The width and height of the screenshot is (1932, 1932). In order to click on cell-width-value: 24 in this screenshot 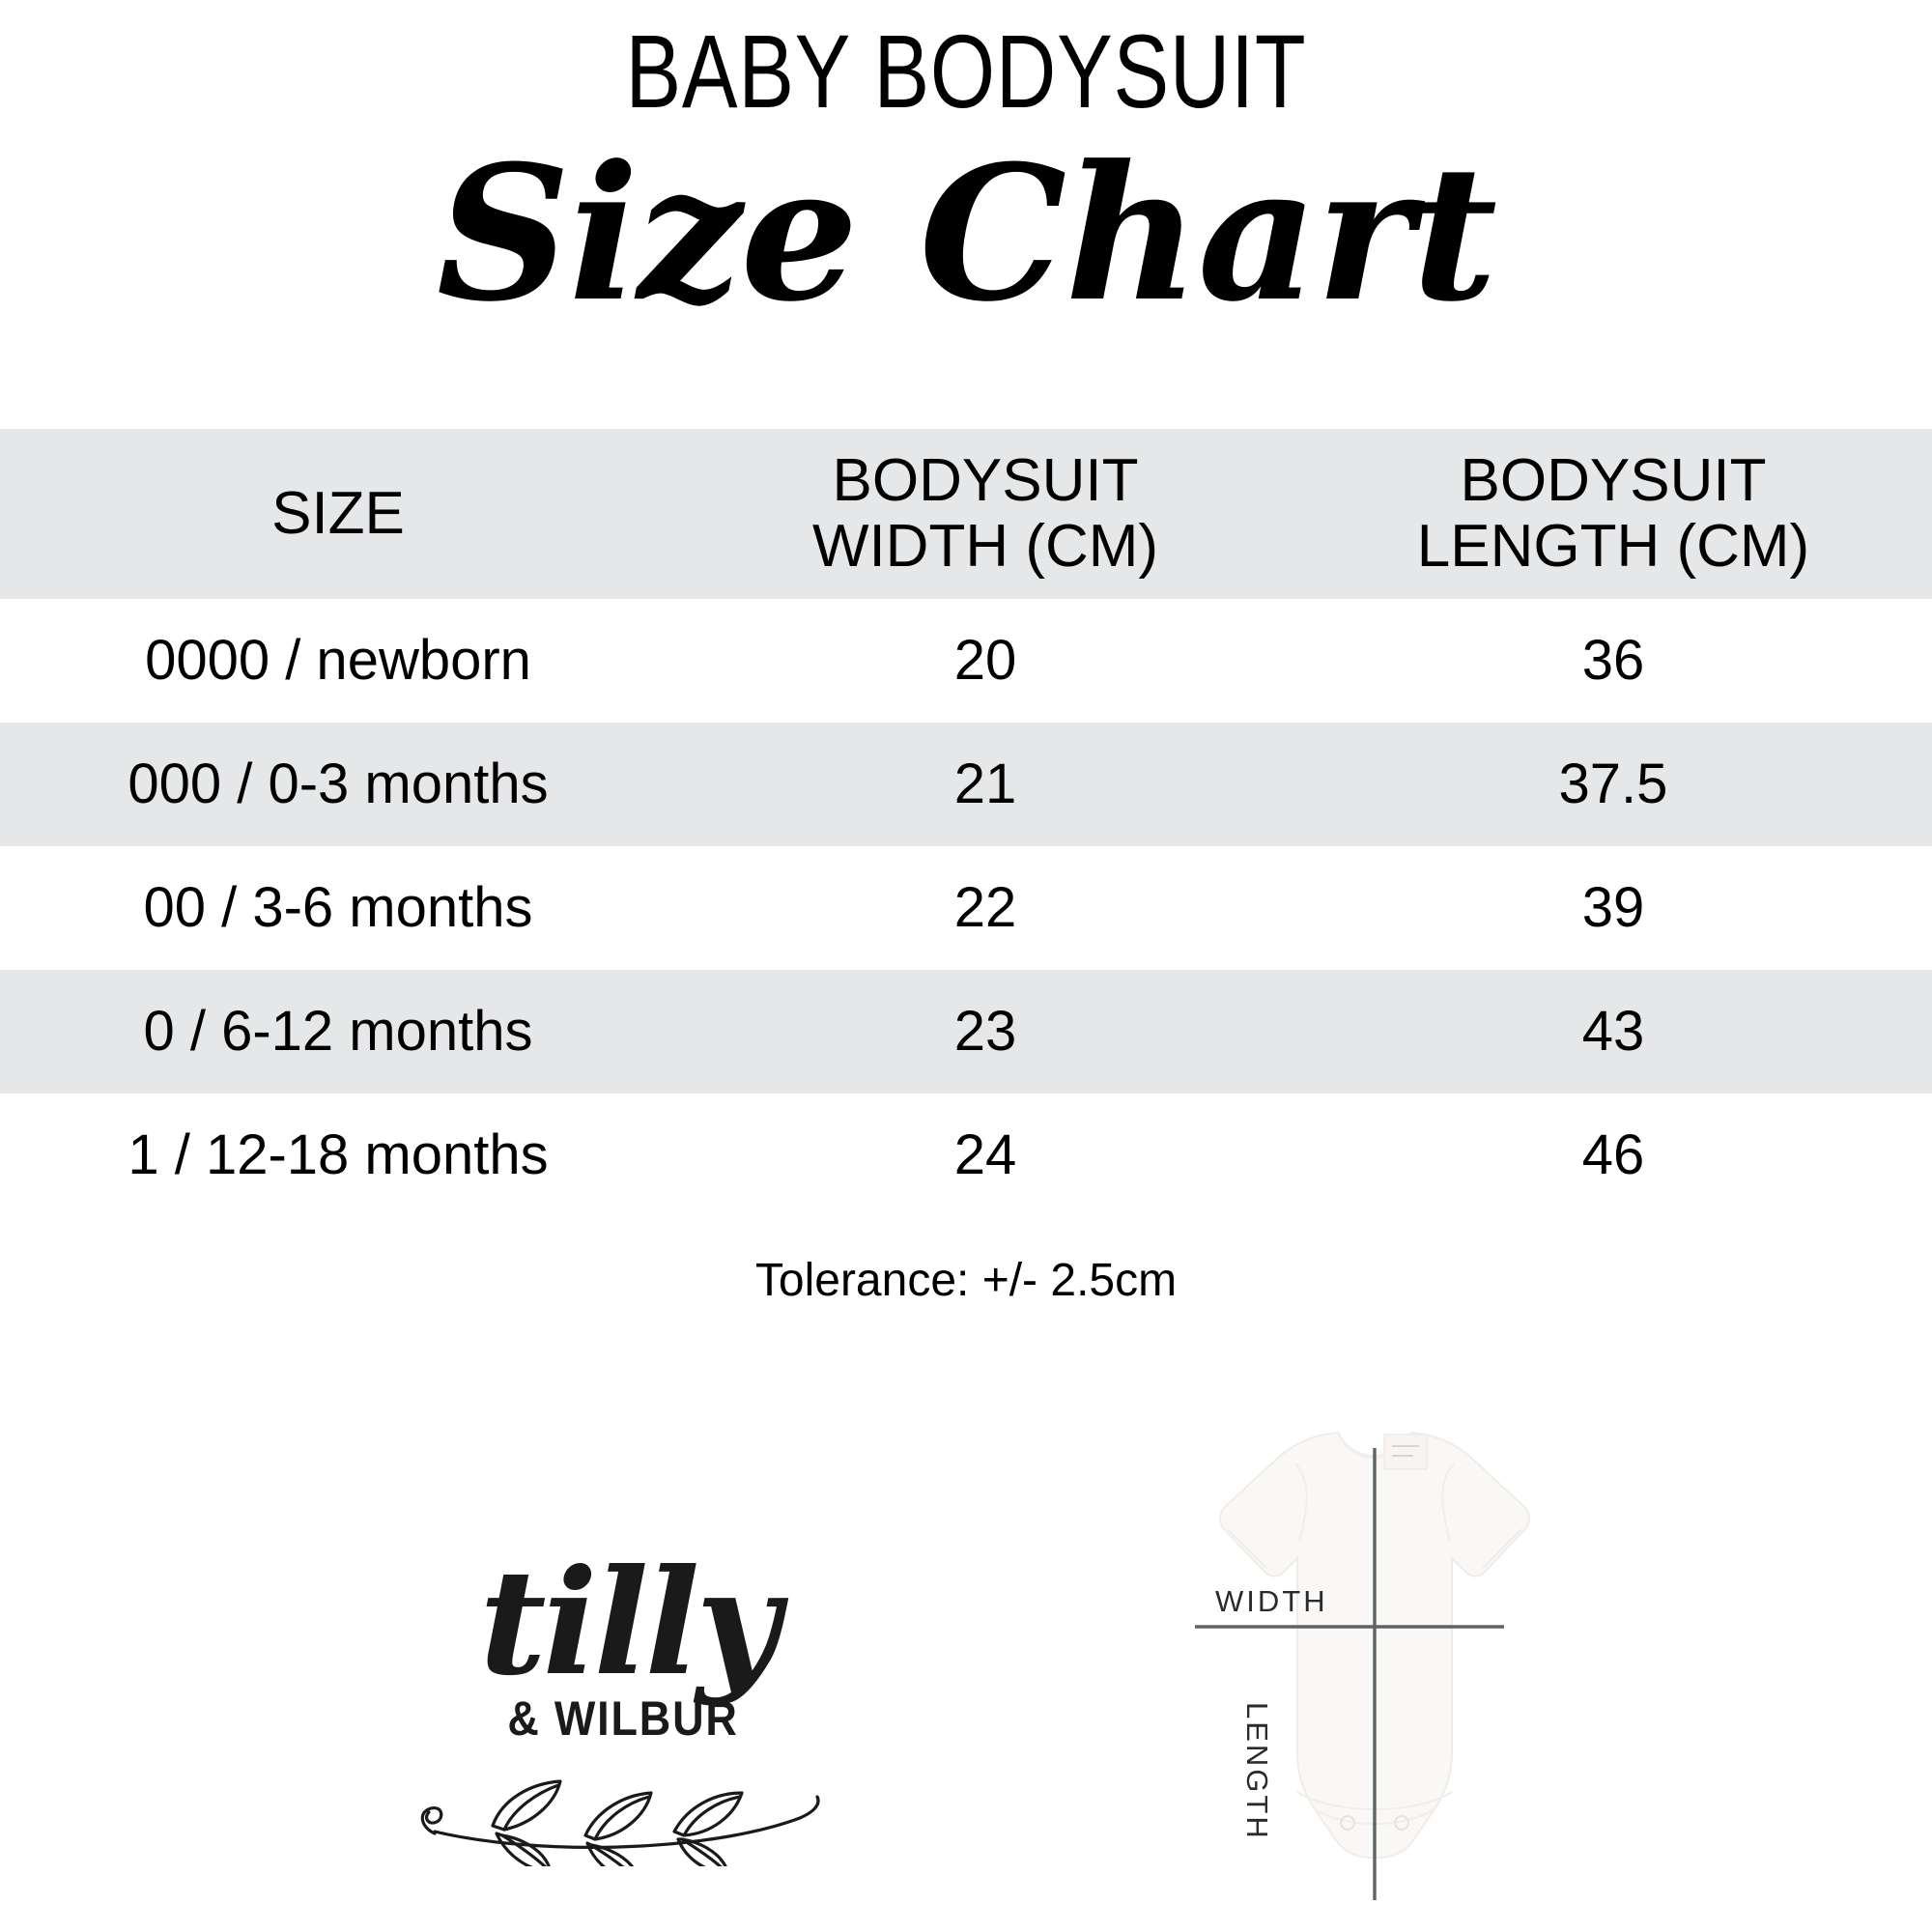, I will do `click(985, 1154)`.